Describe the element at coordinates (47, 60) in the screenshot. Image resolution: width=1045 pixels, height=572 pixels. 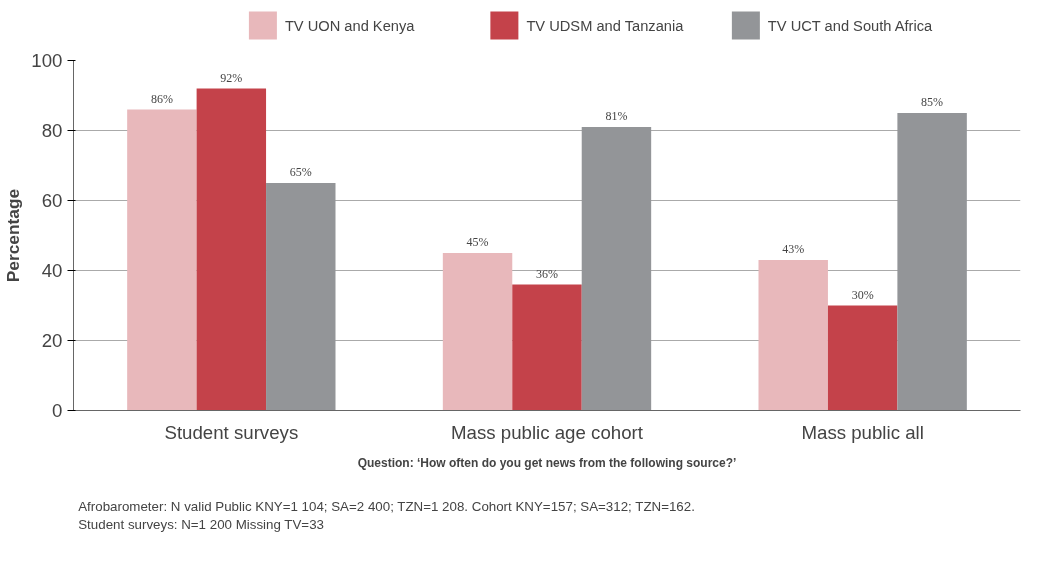
I see `y-tick-label: 100` at that location.